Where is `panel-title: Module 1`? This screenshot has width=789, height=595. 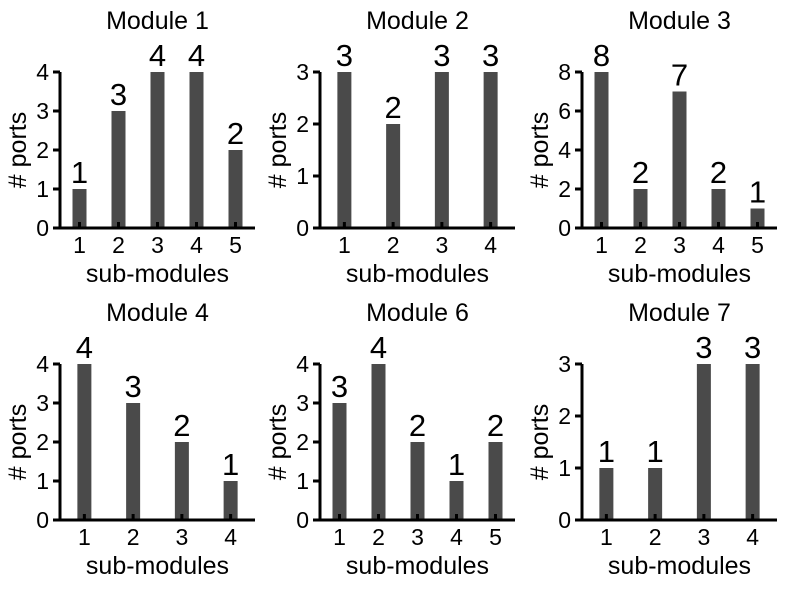 panel-title: Module 1 is located at coordinates (157, 21).